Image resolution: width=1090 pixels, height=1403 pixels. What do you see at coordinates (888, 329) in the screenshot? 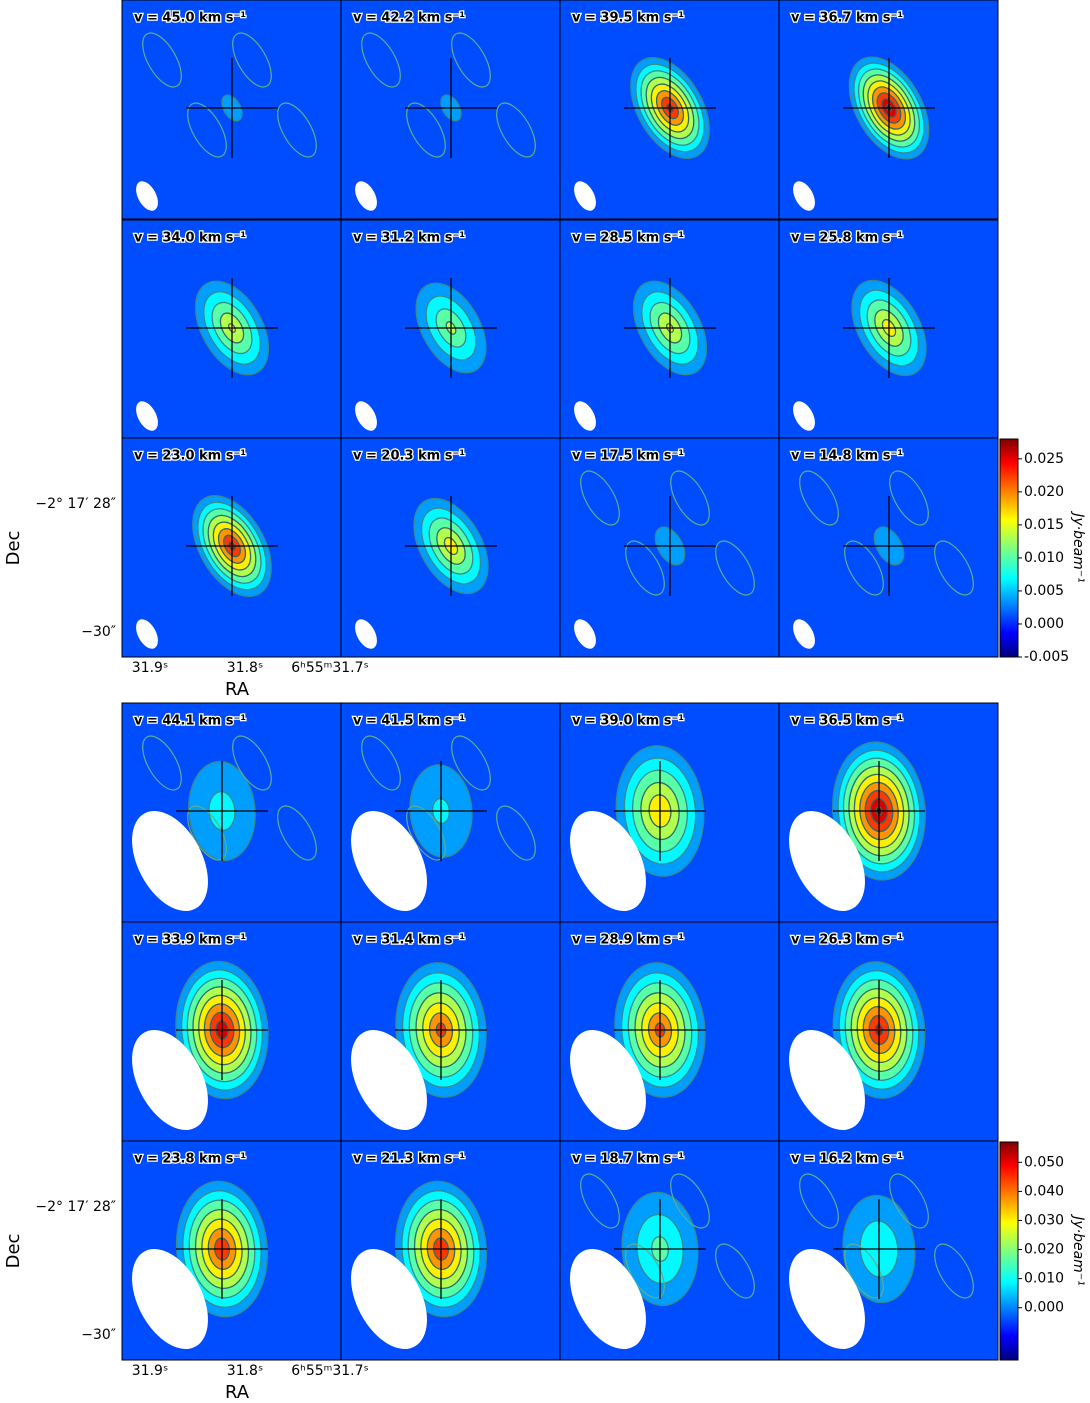
I see `channel-panel: v = 25.8 km s⁻¹` at bounding box center [888, 329].